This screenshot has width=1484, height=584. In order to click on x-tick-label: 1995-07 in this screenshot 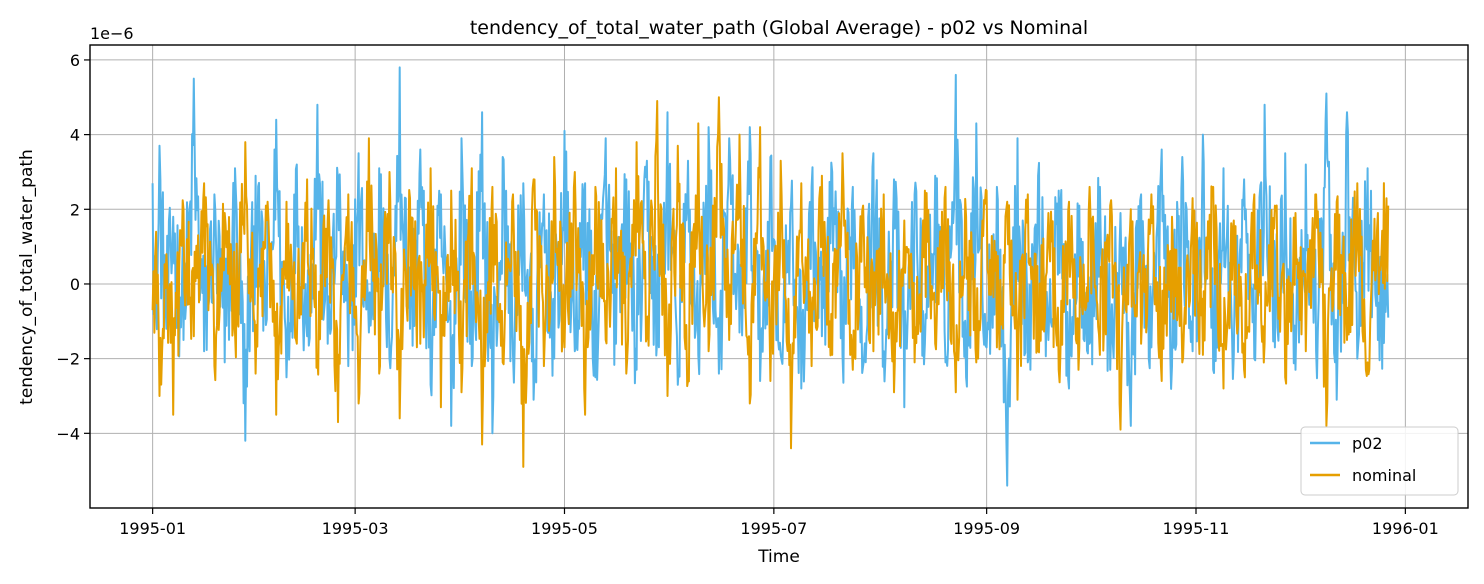, I will do `click(773, 528)`.